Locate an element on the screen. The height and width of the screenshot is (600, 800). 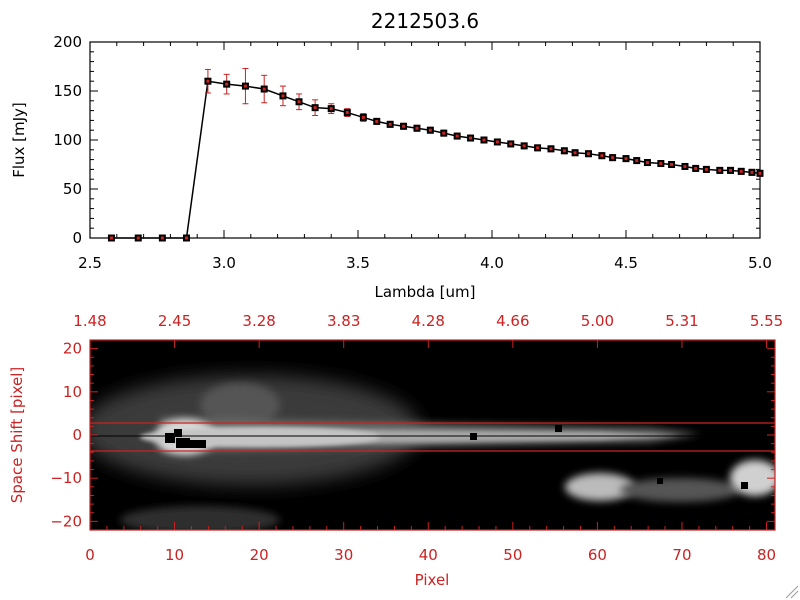
spectrum-x-tick-label: 4.5 is located at coordinates (626, 263).